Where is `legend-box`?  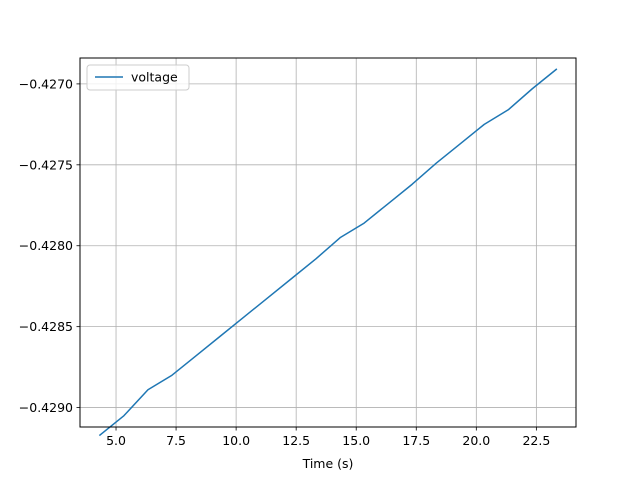
legend-box is located at coordinates (138, 77).